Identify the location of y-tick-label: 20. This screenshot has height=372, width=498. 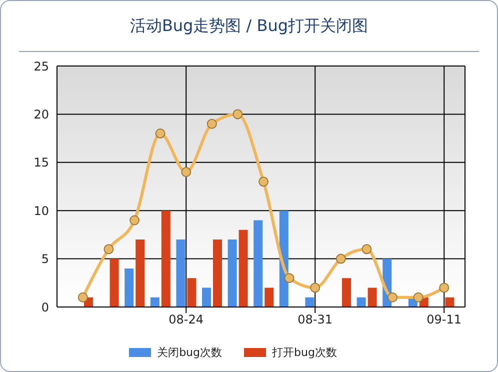
(41, 114).